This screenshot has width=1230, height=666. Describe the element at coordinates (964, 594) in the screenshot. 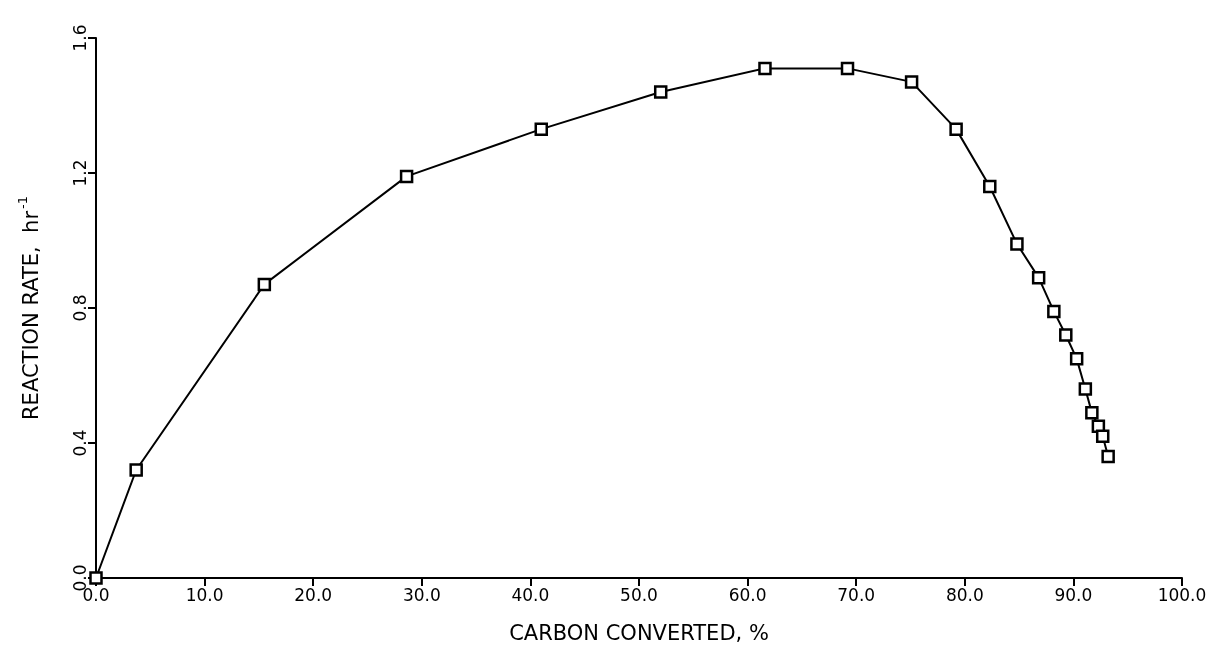

I see `x-tick-label: 80.0` at that location.